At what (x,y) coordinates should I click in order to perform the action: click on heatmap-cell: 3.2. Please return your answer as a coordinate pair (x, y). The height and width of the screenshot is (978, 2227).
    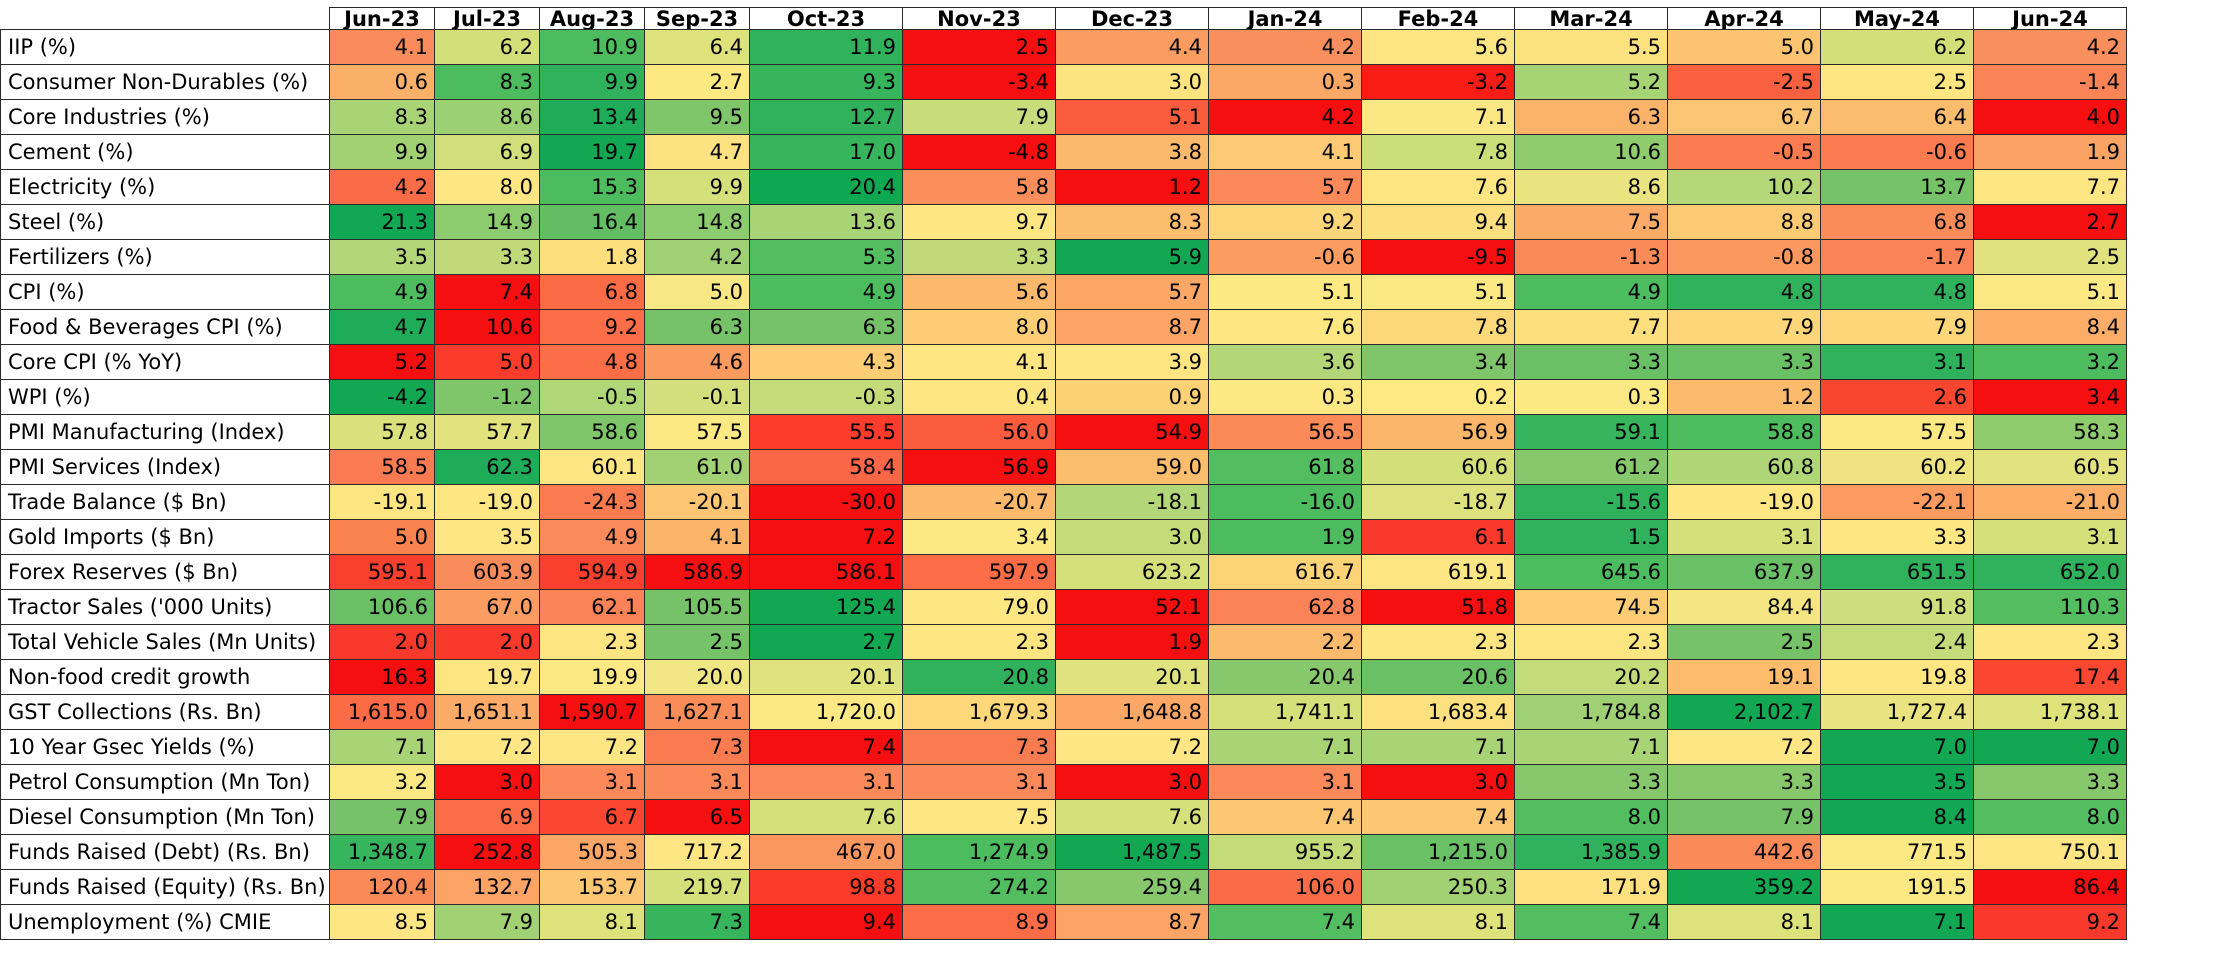
    Looking at the image, I should click on (382, 782).